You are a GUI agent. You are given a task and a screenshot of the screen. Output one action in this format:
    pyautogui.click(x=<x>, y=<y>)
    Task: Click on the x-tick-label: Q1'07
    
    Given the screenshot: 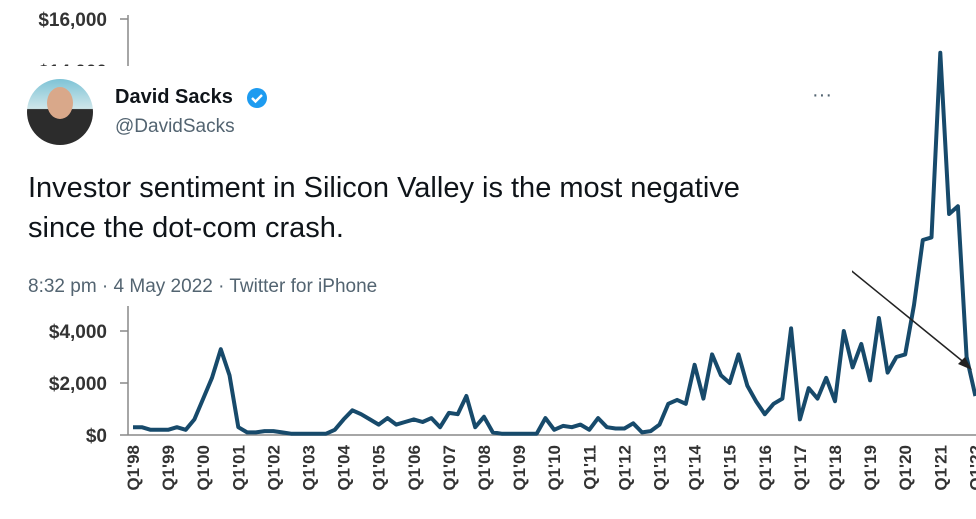 What is the action you would take?
    pyautogui.click(x=449, y=468)
    